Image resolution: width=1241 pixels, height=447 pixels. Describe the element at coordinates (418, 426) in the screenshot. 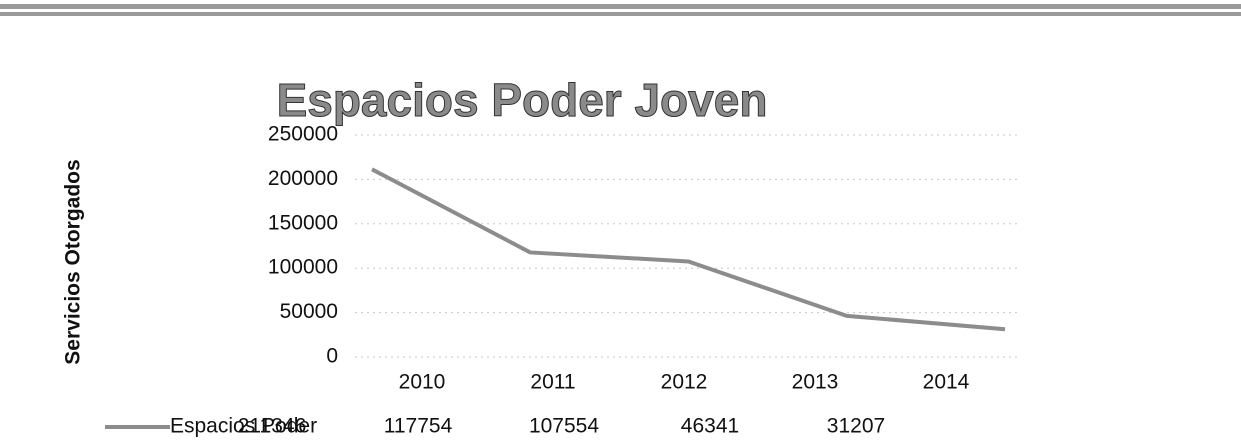

I see `data-table-value: 117754` at that location.